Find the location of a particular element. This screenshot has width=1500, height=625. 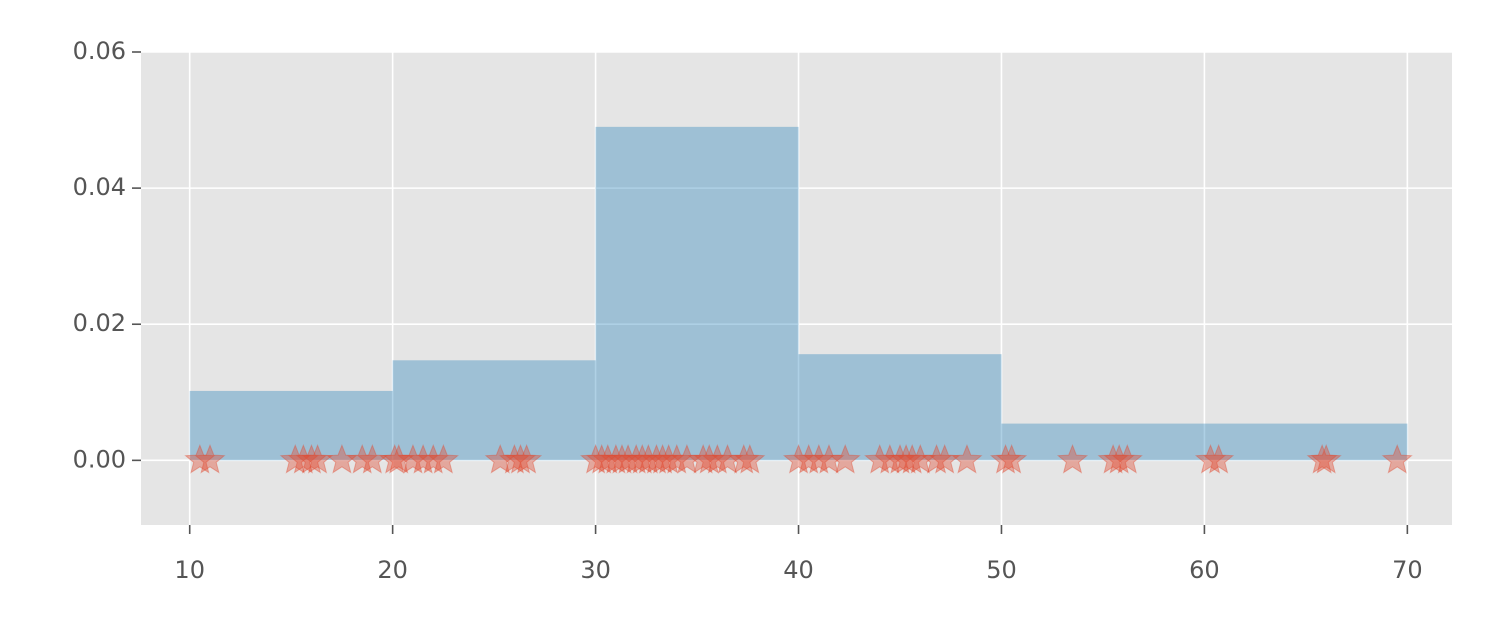

x-tick-label: 10 is located at coordinates (189, 570).